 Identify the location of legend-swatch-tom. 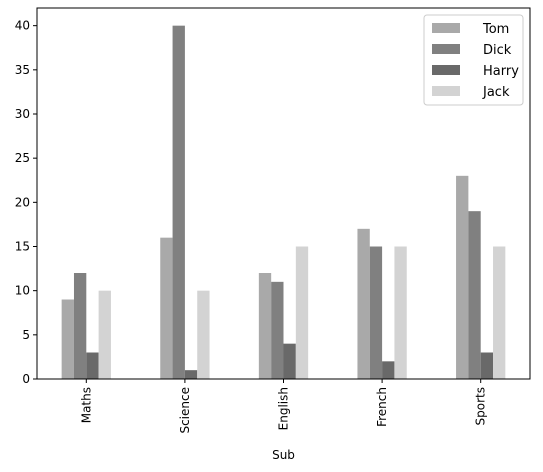
(446, 28).